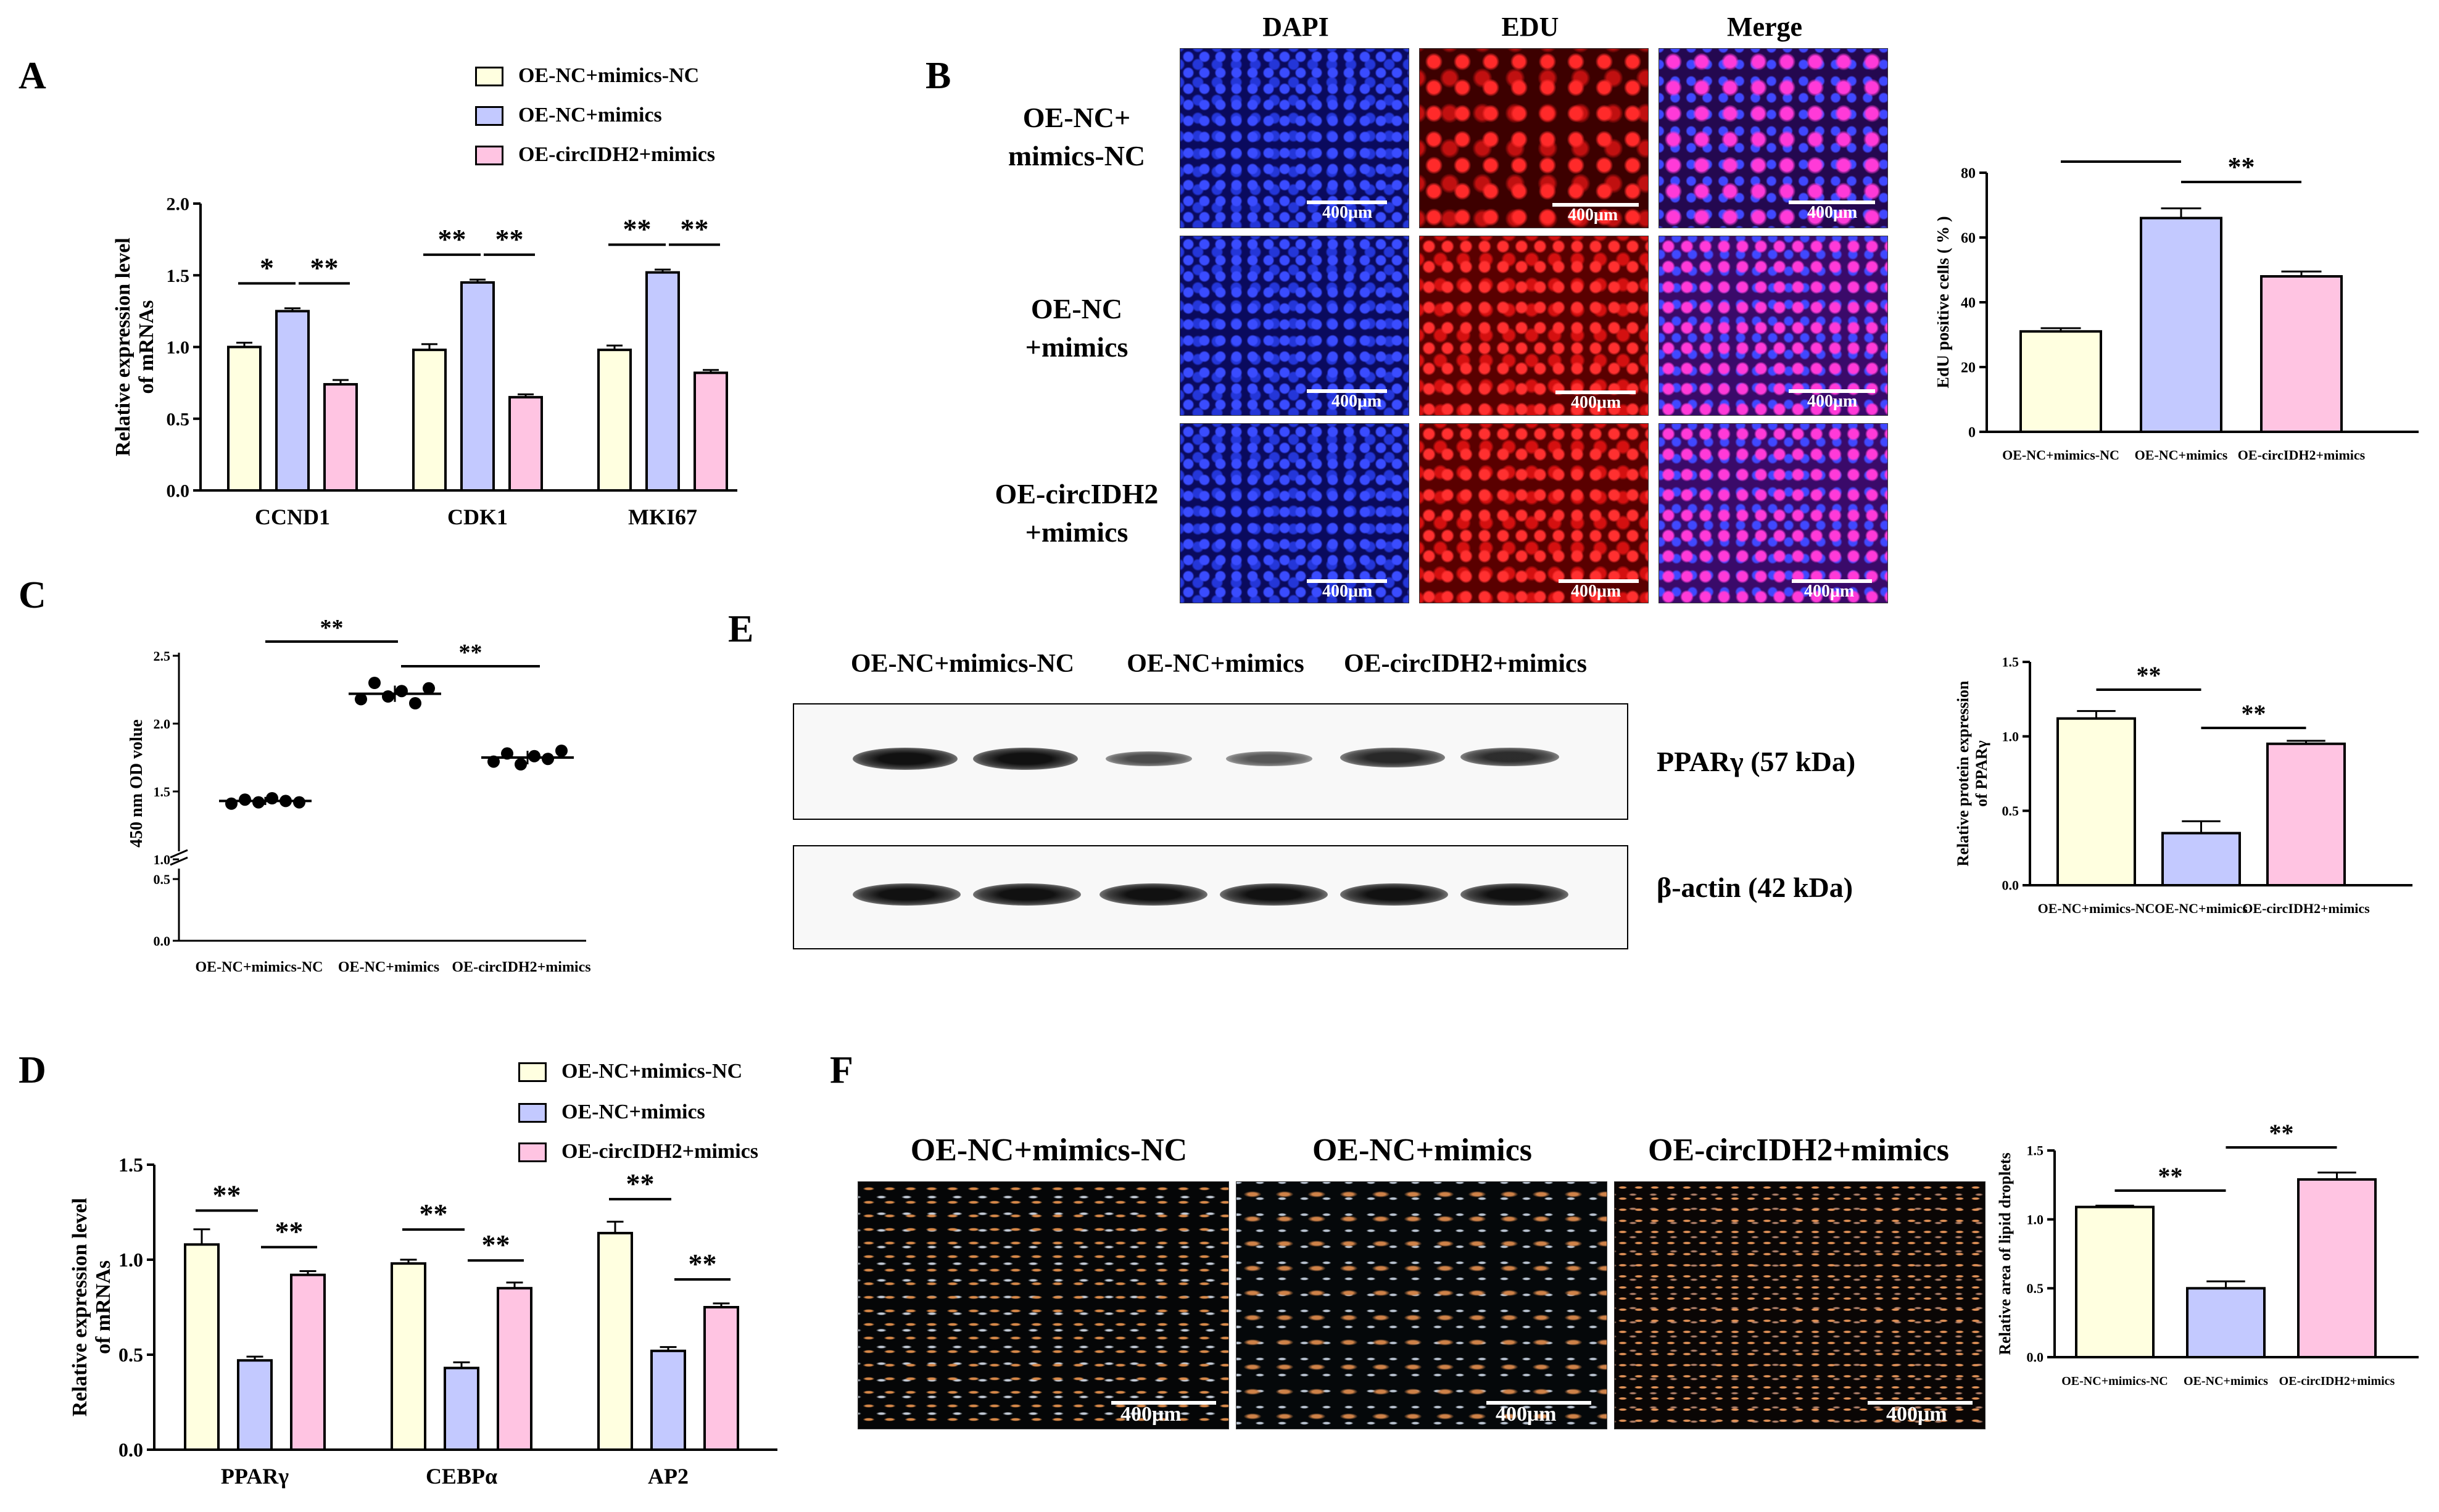  I want to click on oil-red-image-2: 400μm, so click(1421, 1305).